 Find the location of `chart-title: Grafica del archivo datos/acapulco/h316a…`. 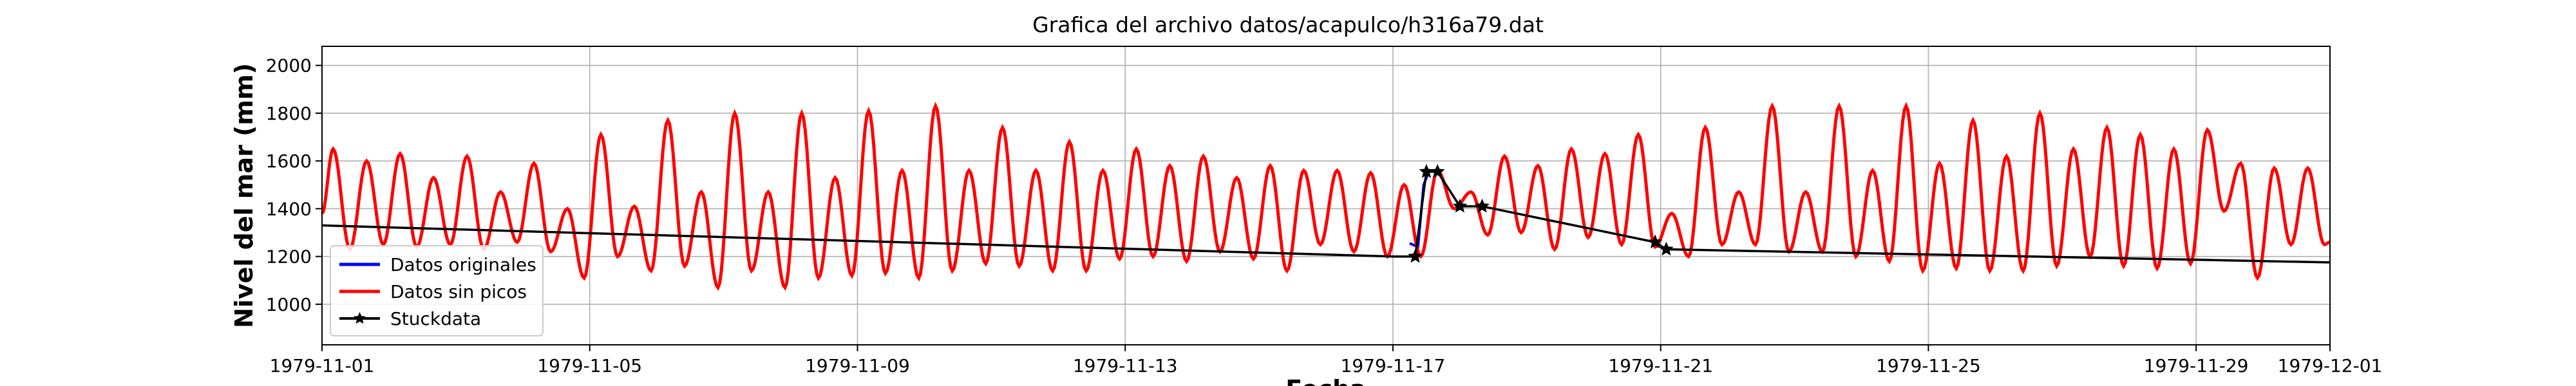

chart-title: Grafica del archivo datos/acapulco/h316a… is located at coordinates (1288, 24).